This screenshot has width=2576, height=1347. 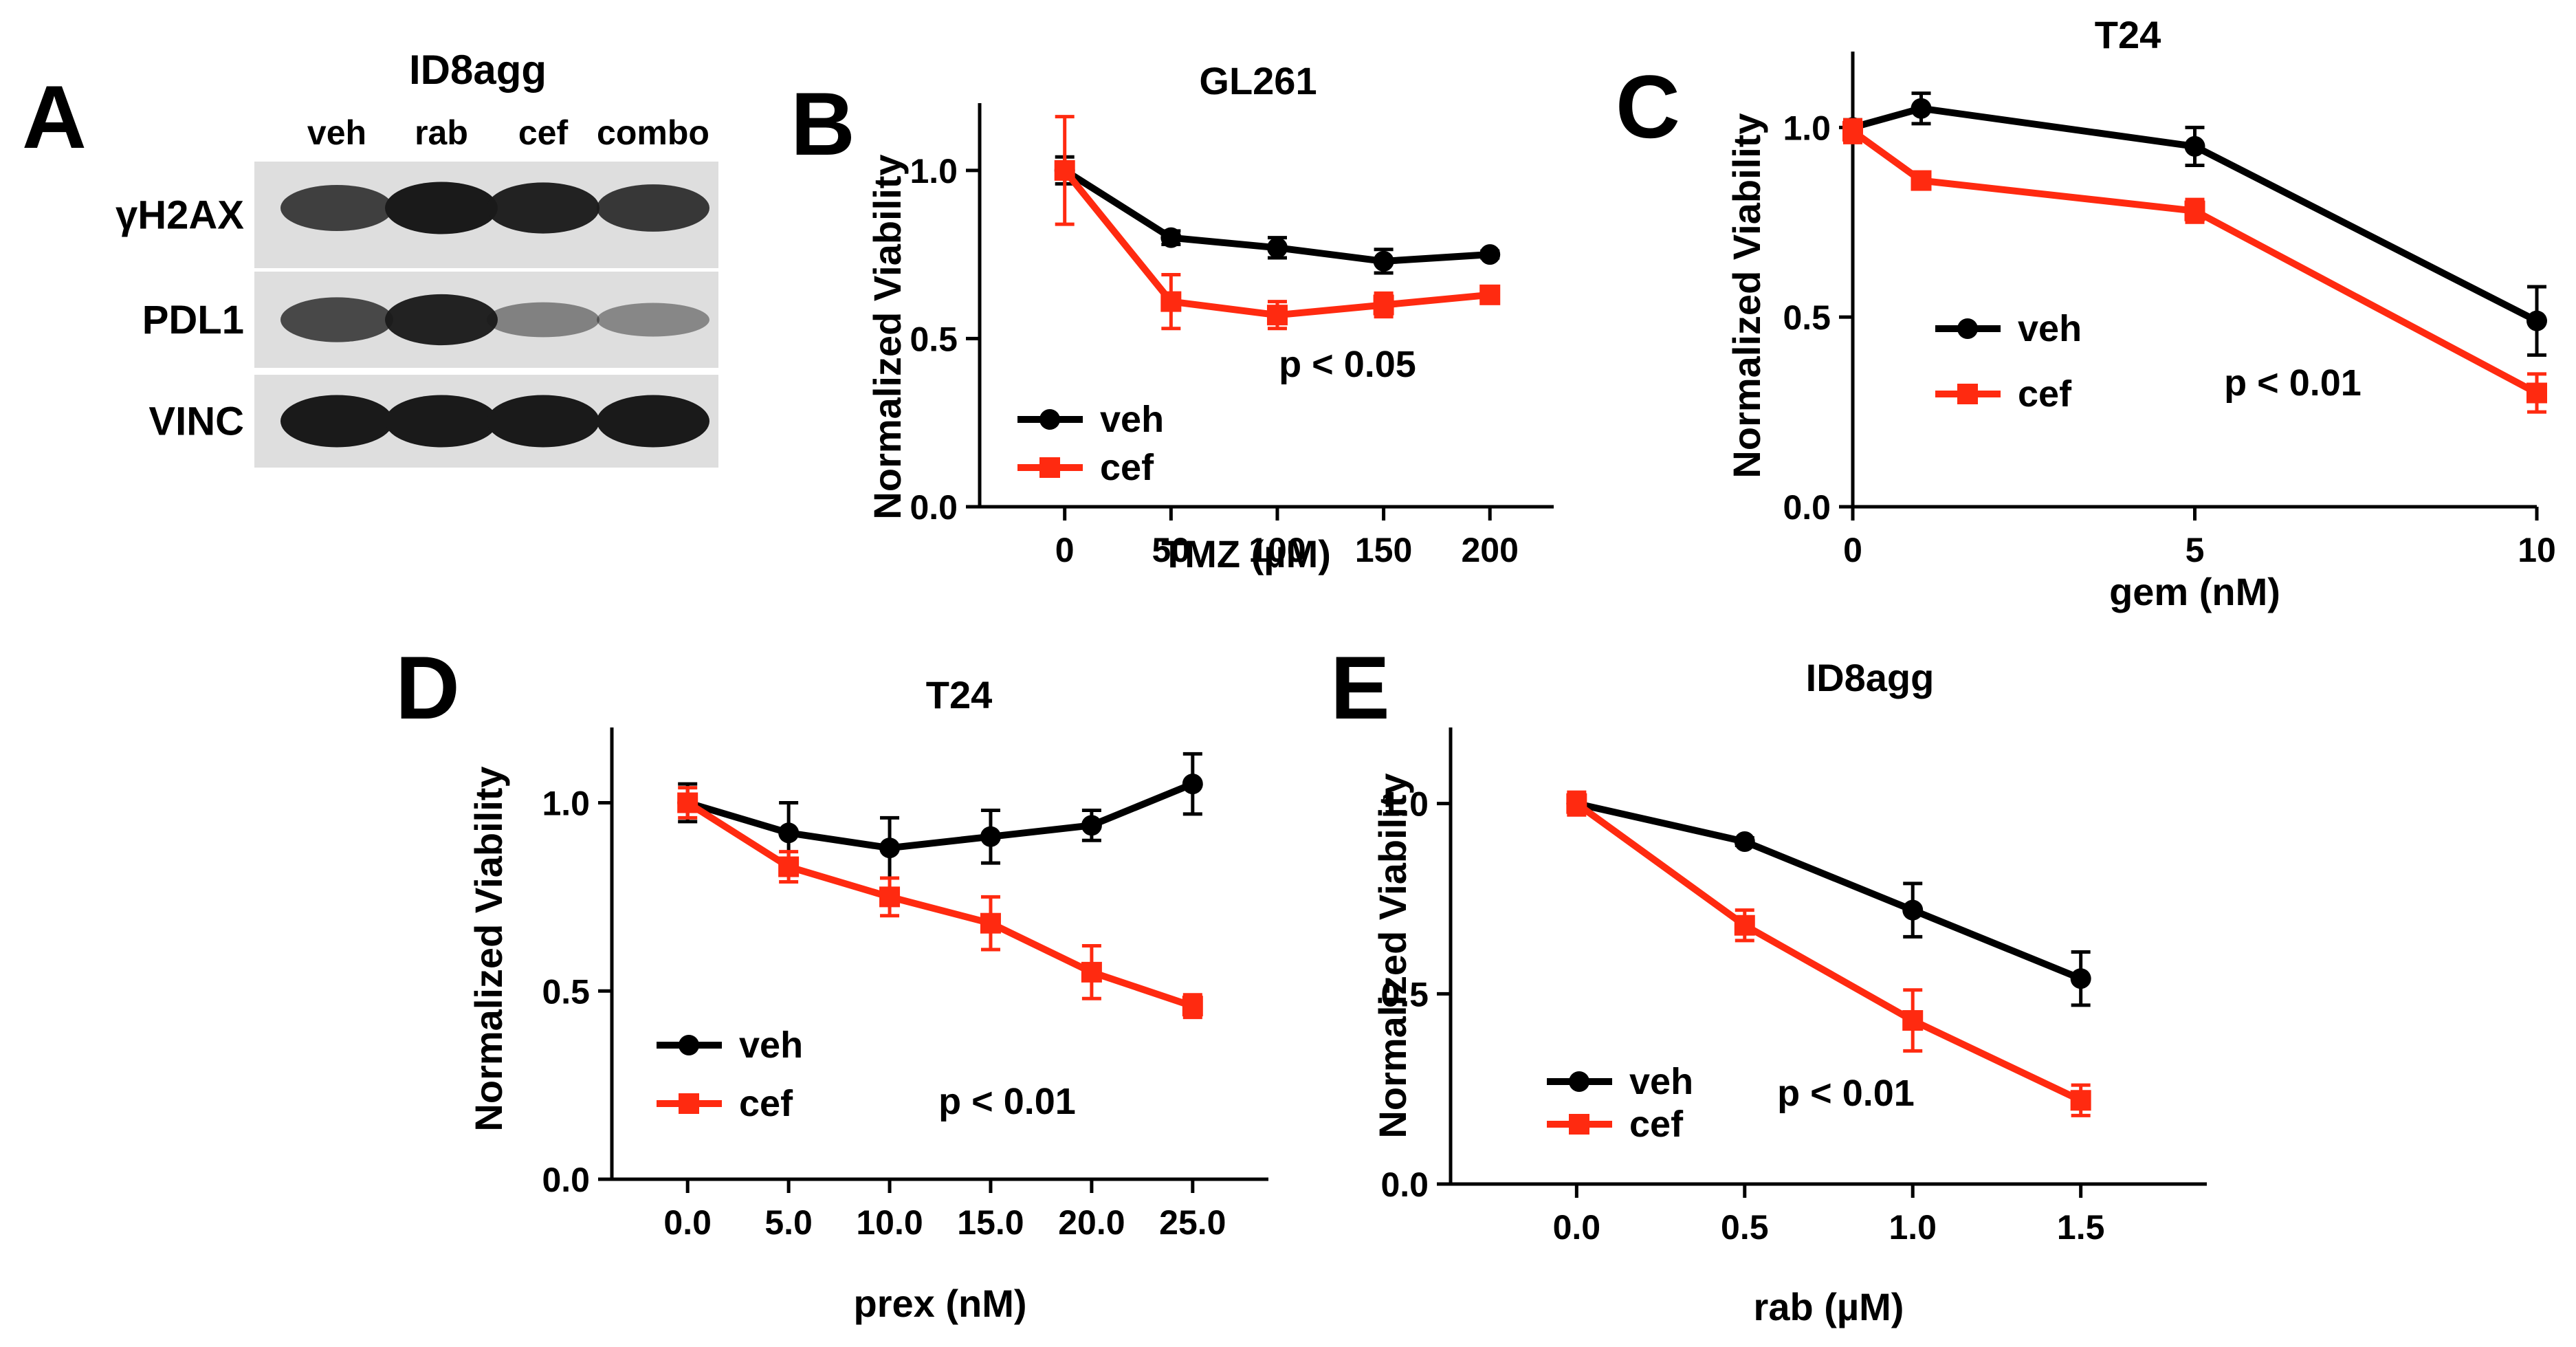 I want to click on legend-label: cef, so click(x=1127, y=467).